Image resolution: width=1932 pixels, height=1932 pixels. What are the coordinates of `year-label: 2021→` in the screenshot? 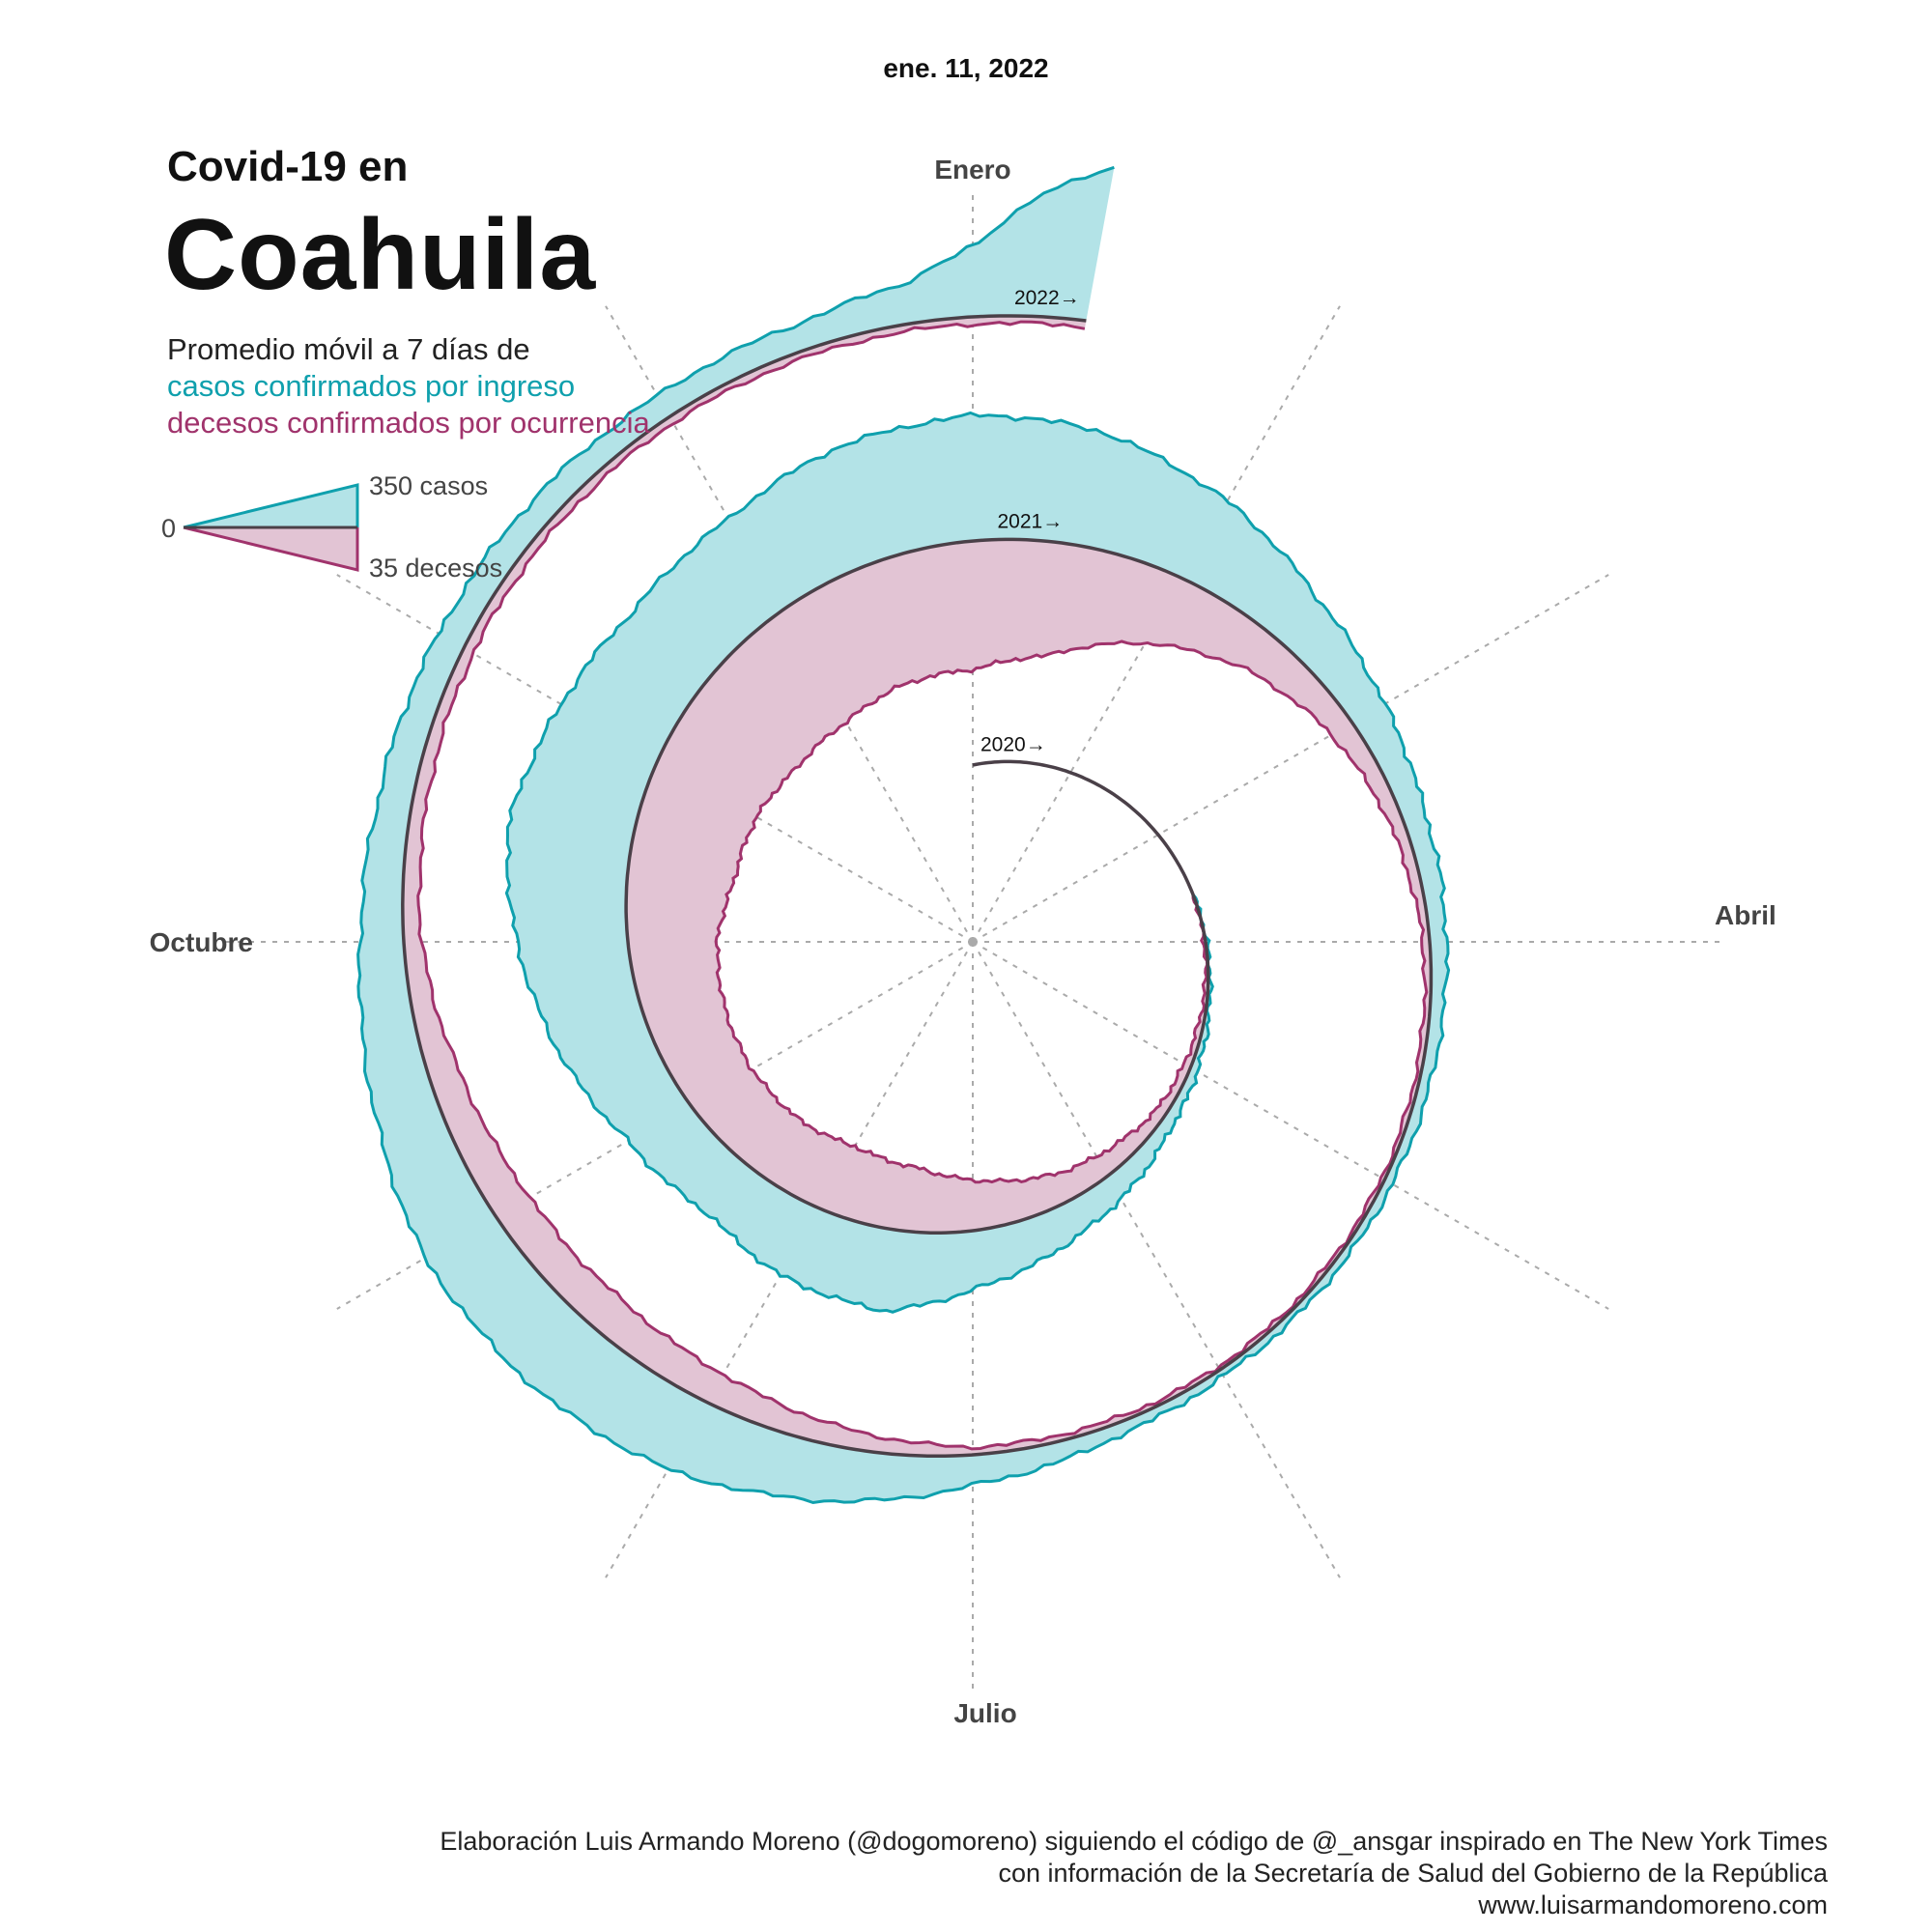 It's located at (1030, 521).